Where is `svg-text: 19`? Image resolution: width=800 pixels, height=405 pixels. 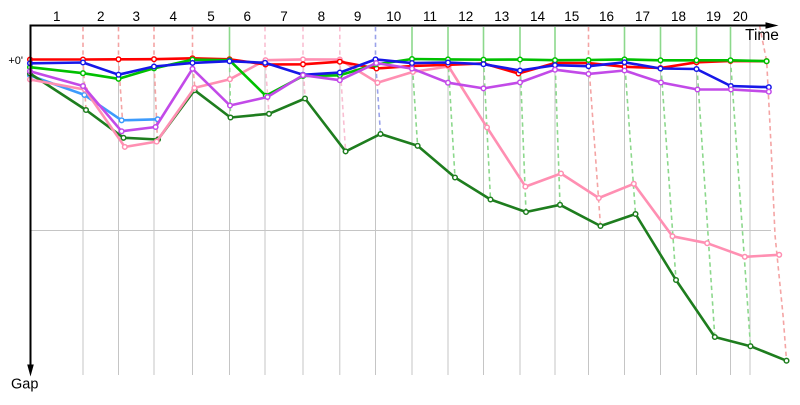
svg-text: 19 is located at coordinates (713, 16).